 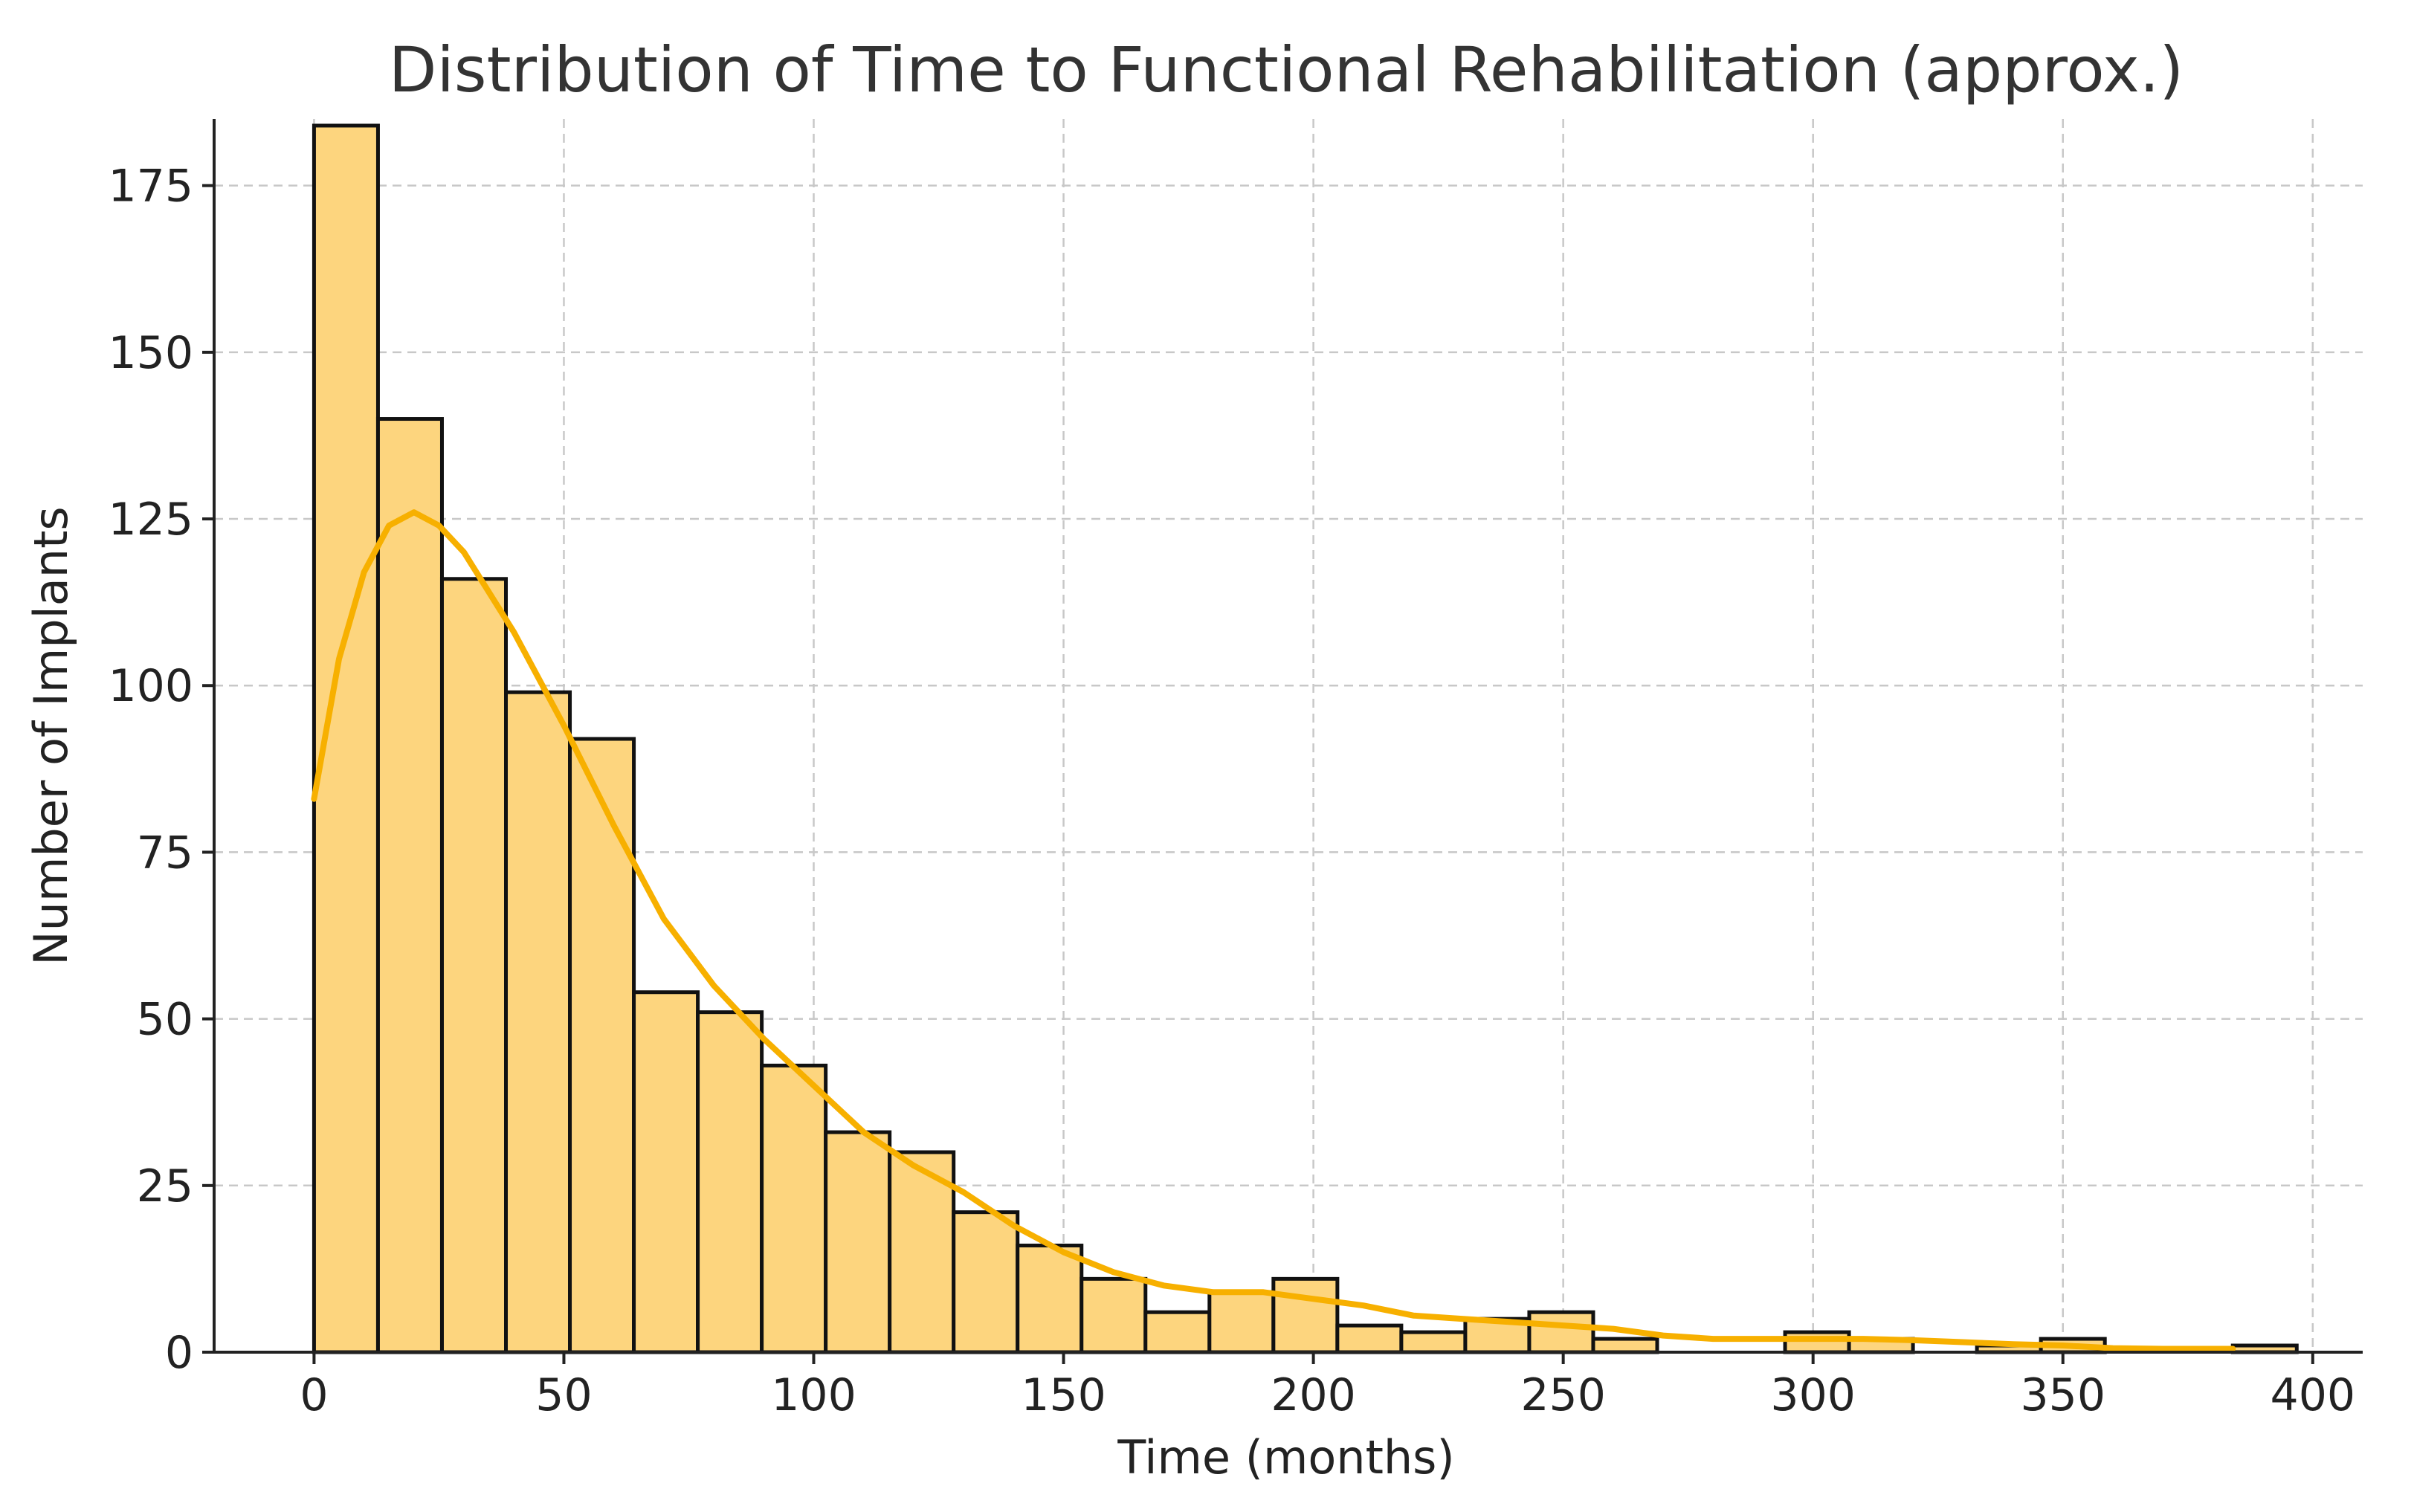 What do you see at coordinates (150, 353) in the screenshot?
I see `y-tick-label: 150` at bounding box center [150, 353].